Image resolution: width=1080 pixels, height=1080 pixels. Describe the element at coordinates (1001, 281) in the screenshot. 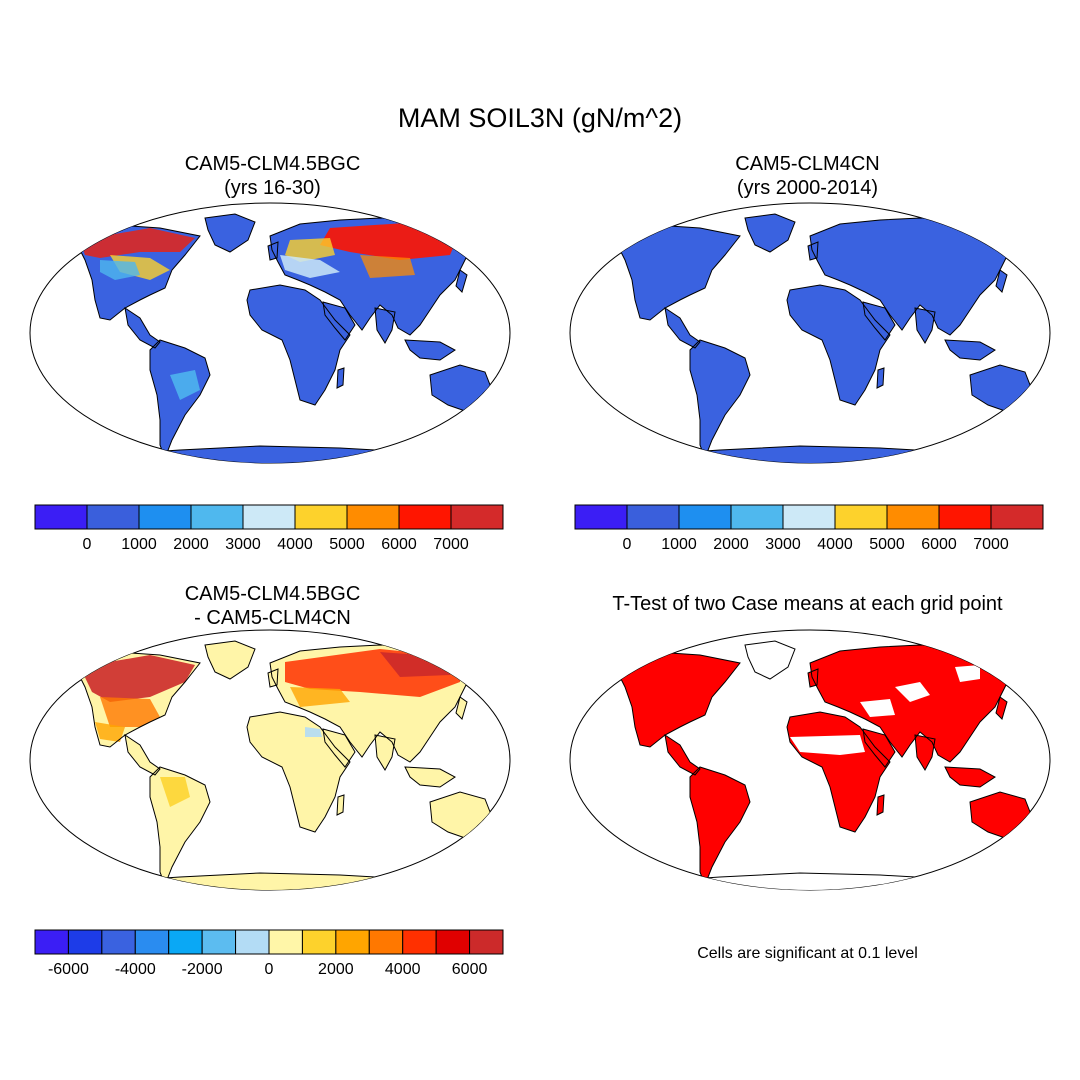

I see `coastline-japan` at that location.